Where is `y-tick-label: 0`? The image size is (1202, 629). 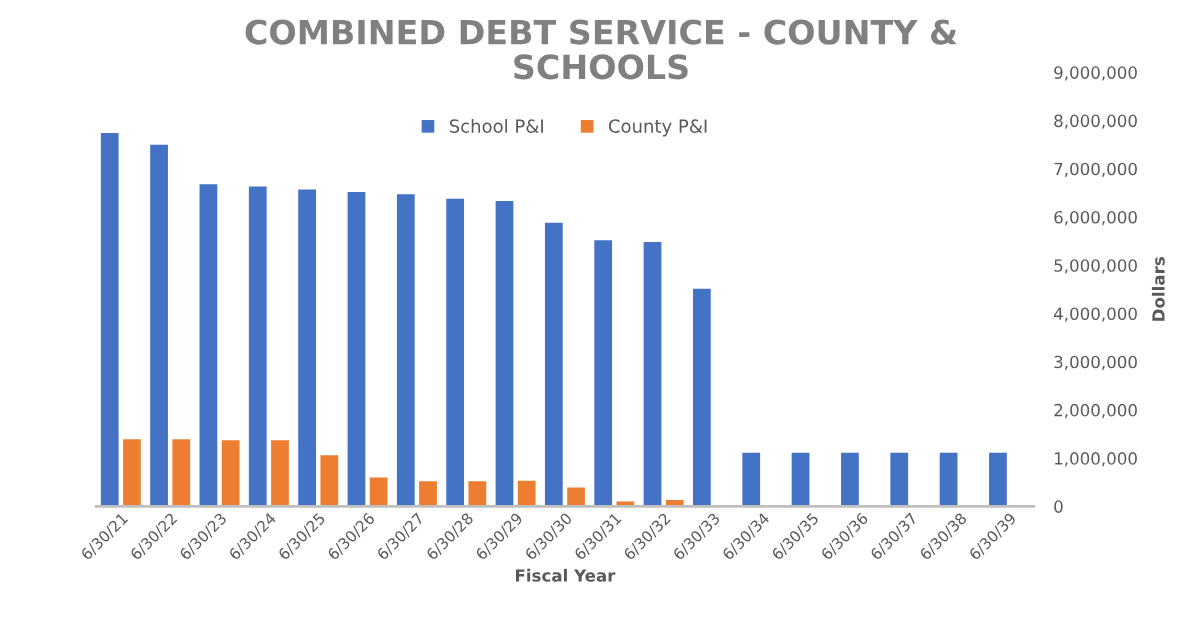
y-tick-label: 0 is located at coordinates (1058, 506).